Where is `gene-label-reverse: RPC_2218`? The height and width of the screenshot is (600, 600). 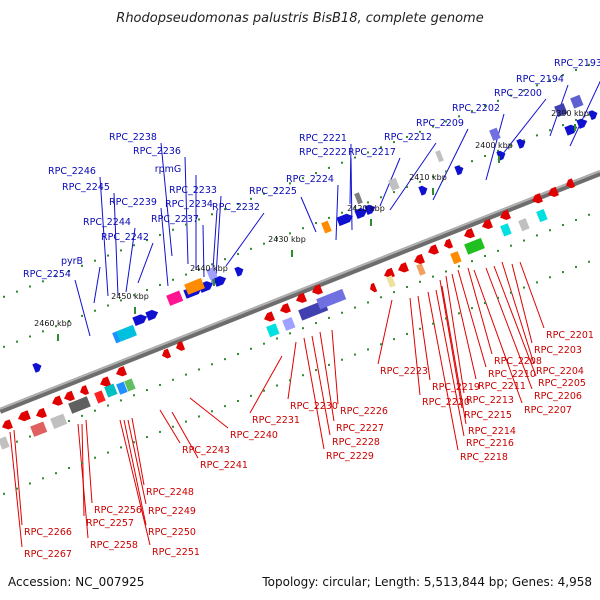 gene-label-reverse: RPC_2218 is located at coordinates (484, 457).